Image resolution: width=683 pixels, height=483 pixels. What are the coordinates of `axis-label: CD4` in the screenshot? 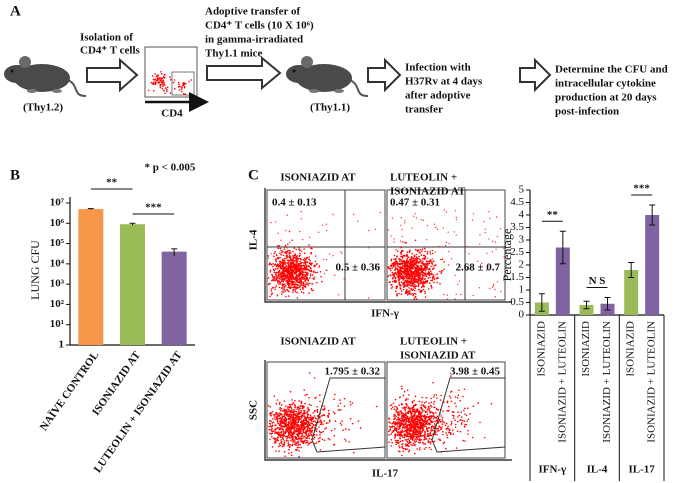 It's located at (172, 114).